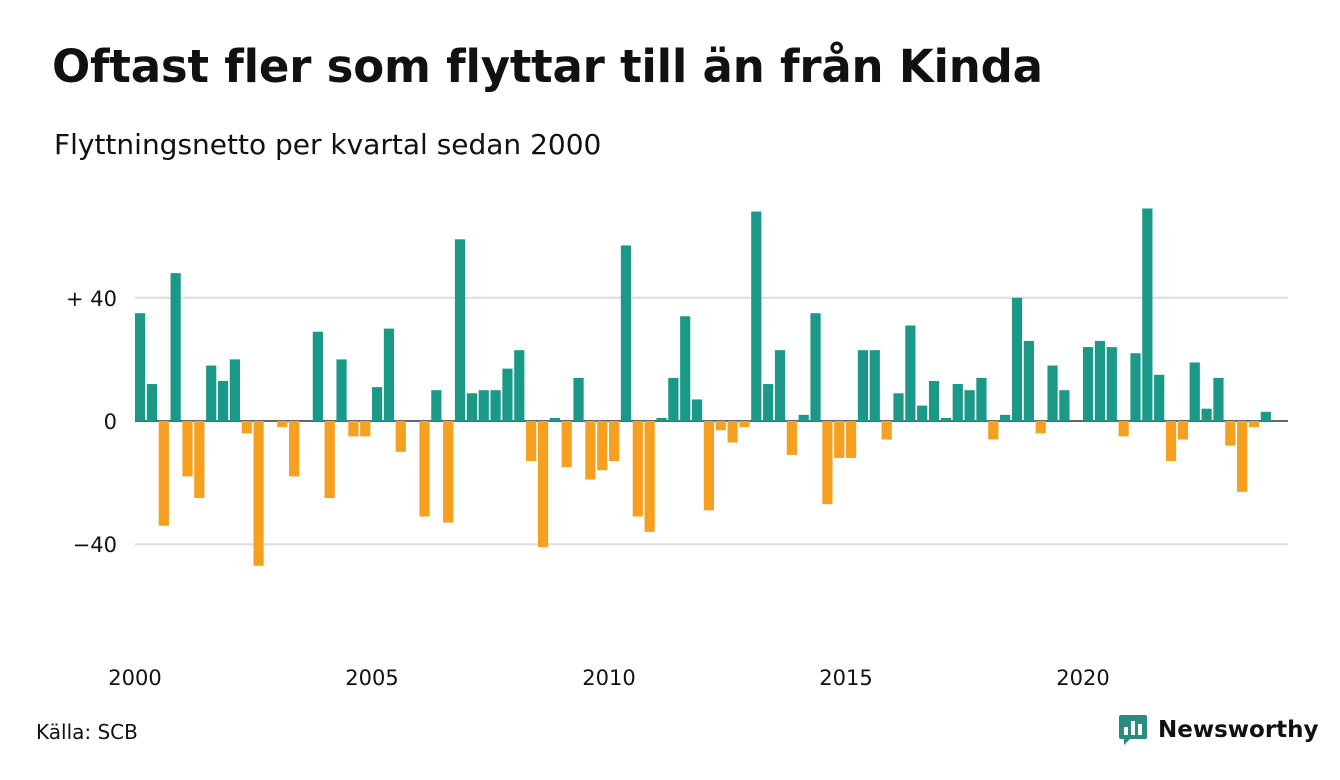  Describe the element at coordinates (110, 422) in the screenshot. I see `y-tick-label: 0` at that location.